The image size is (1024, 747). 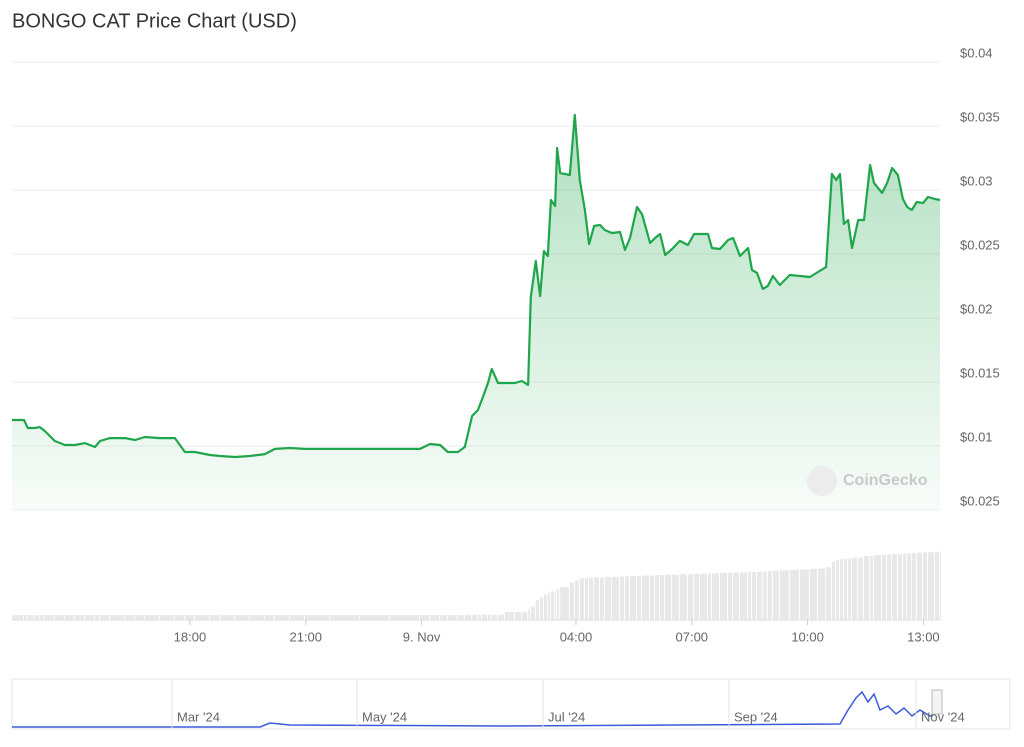 I want to click on y-tick-label: $0.01, so click(x=976, y=436).